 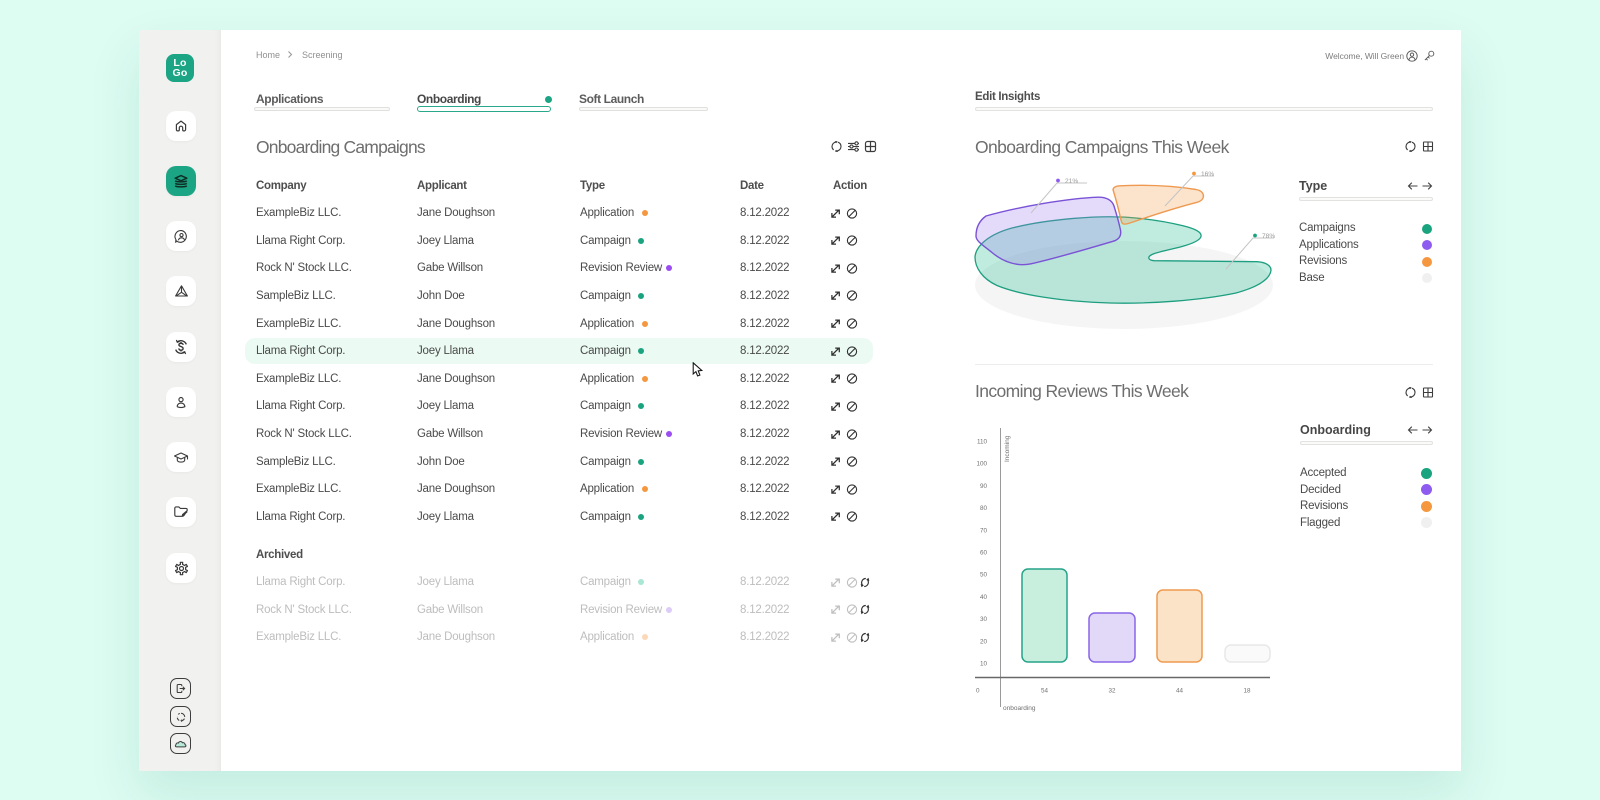 What do you see at coordinates (984, 641) in the screenshot?
I see `svg-text: 20` at bounding box center [984, 641].